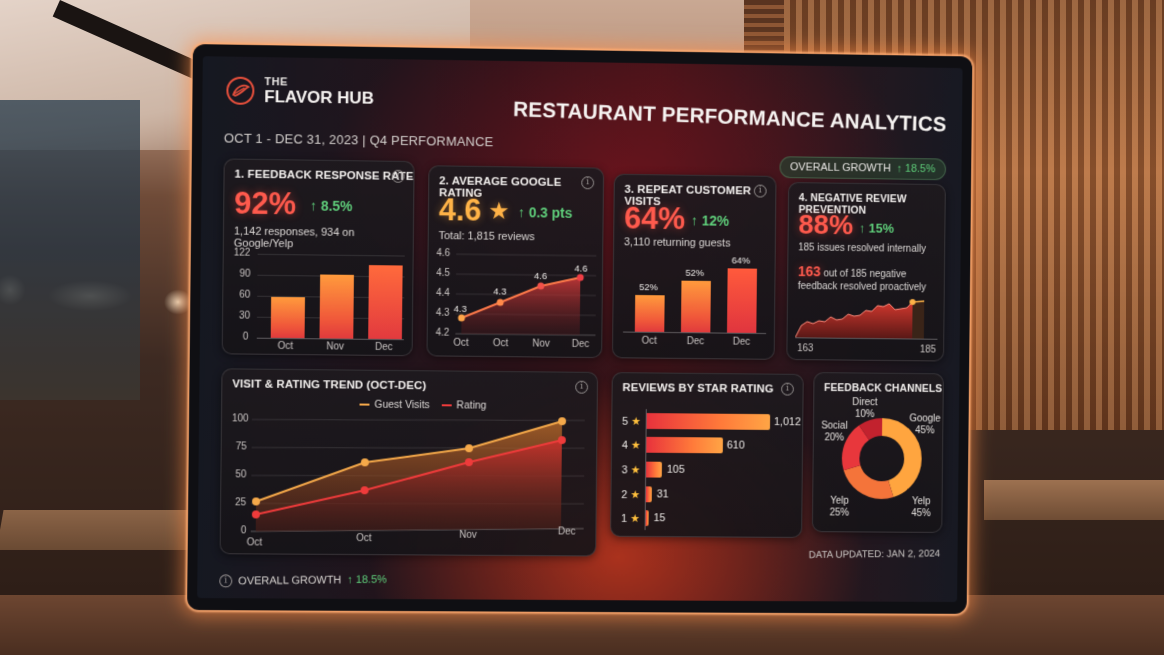 The image size is (1164, 655). Describe the element at coordinates (787, 422) in the screenshot. I see `bar-value: 1,012` at that location.